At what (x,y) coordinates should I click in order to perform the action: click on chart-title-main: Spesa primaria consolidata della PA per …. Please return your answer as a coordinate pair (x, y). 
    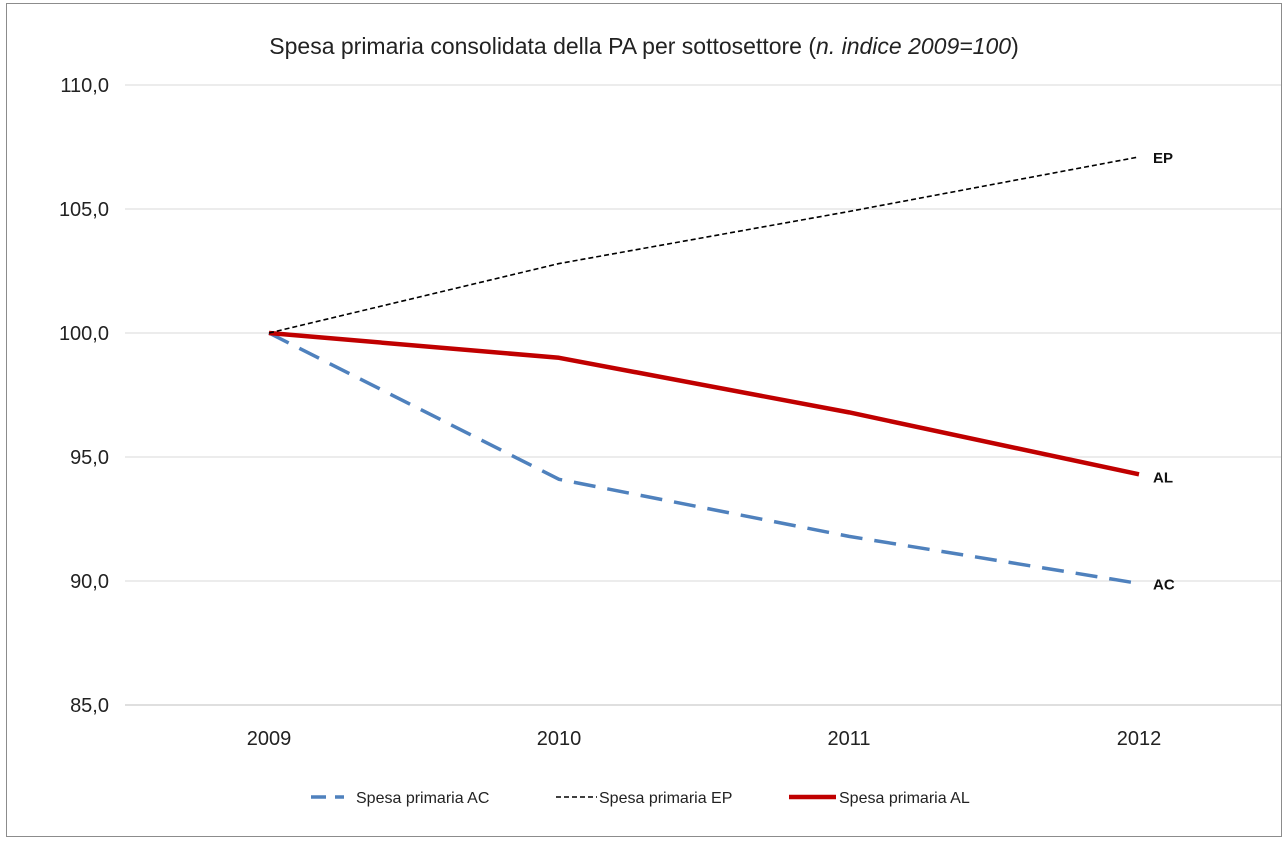
    Looking at the image, I should click on (542, 46).